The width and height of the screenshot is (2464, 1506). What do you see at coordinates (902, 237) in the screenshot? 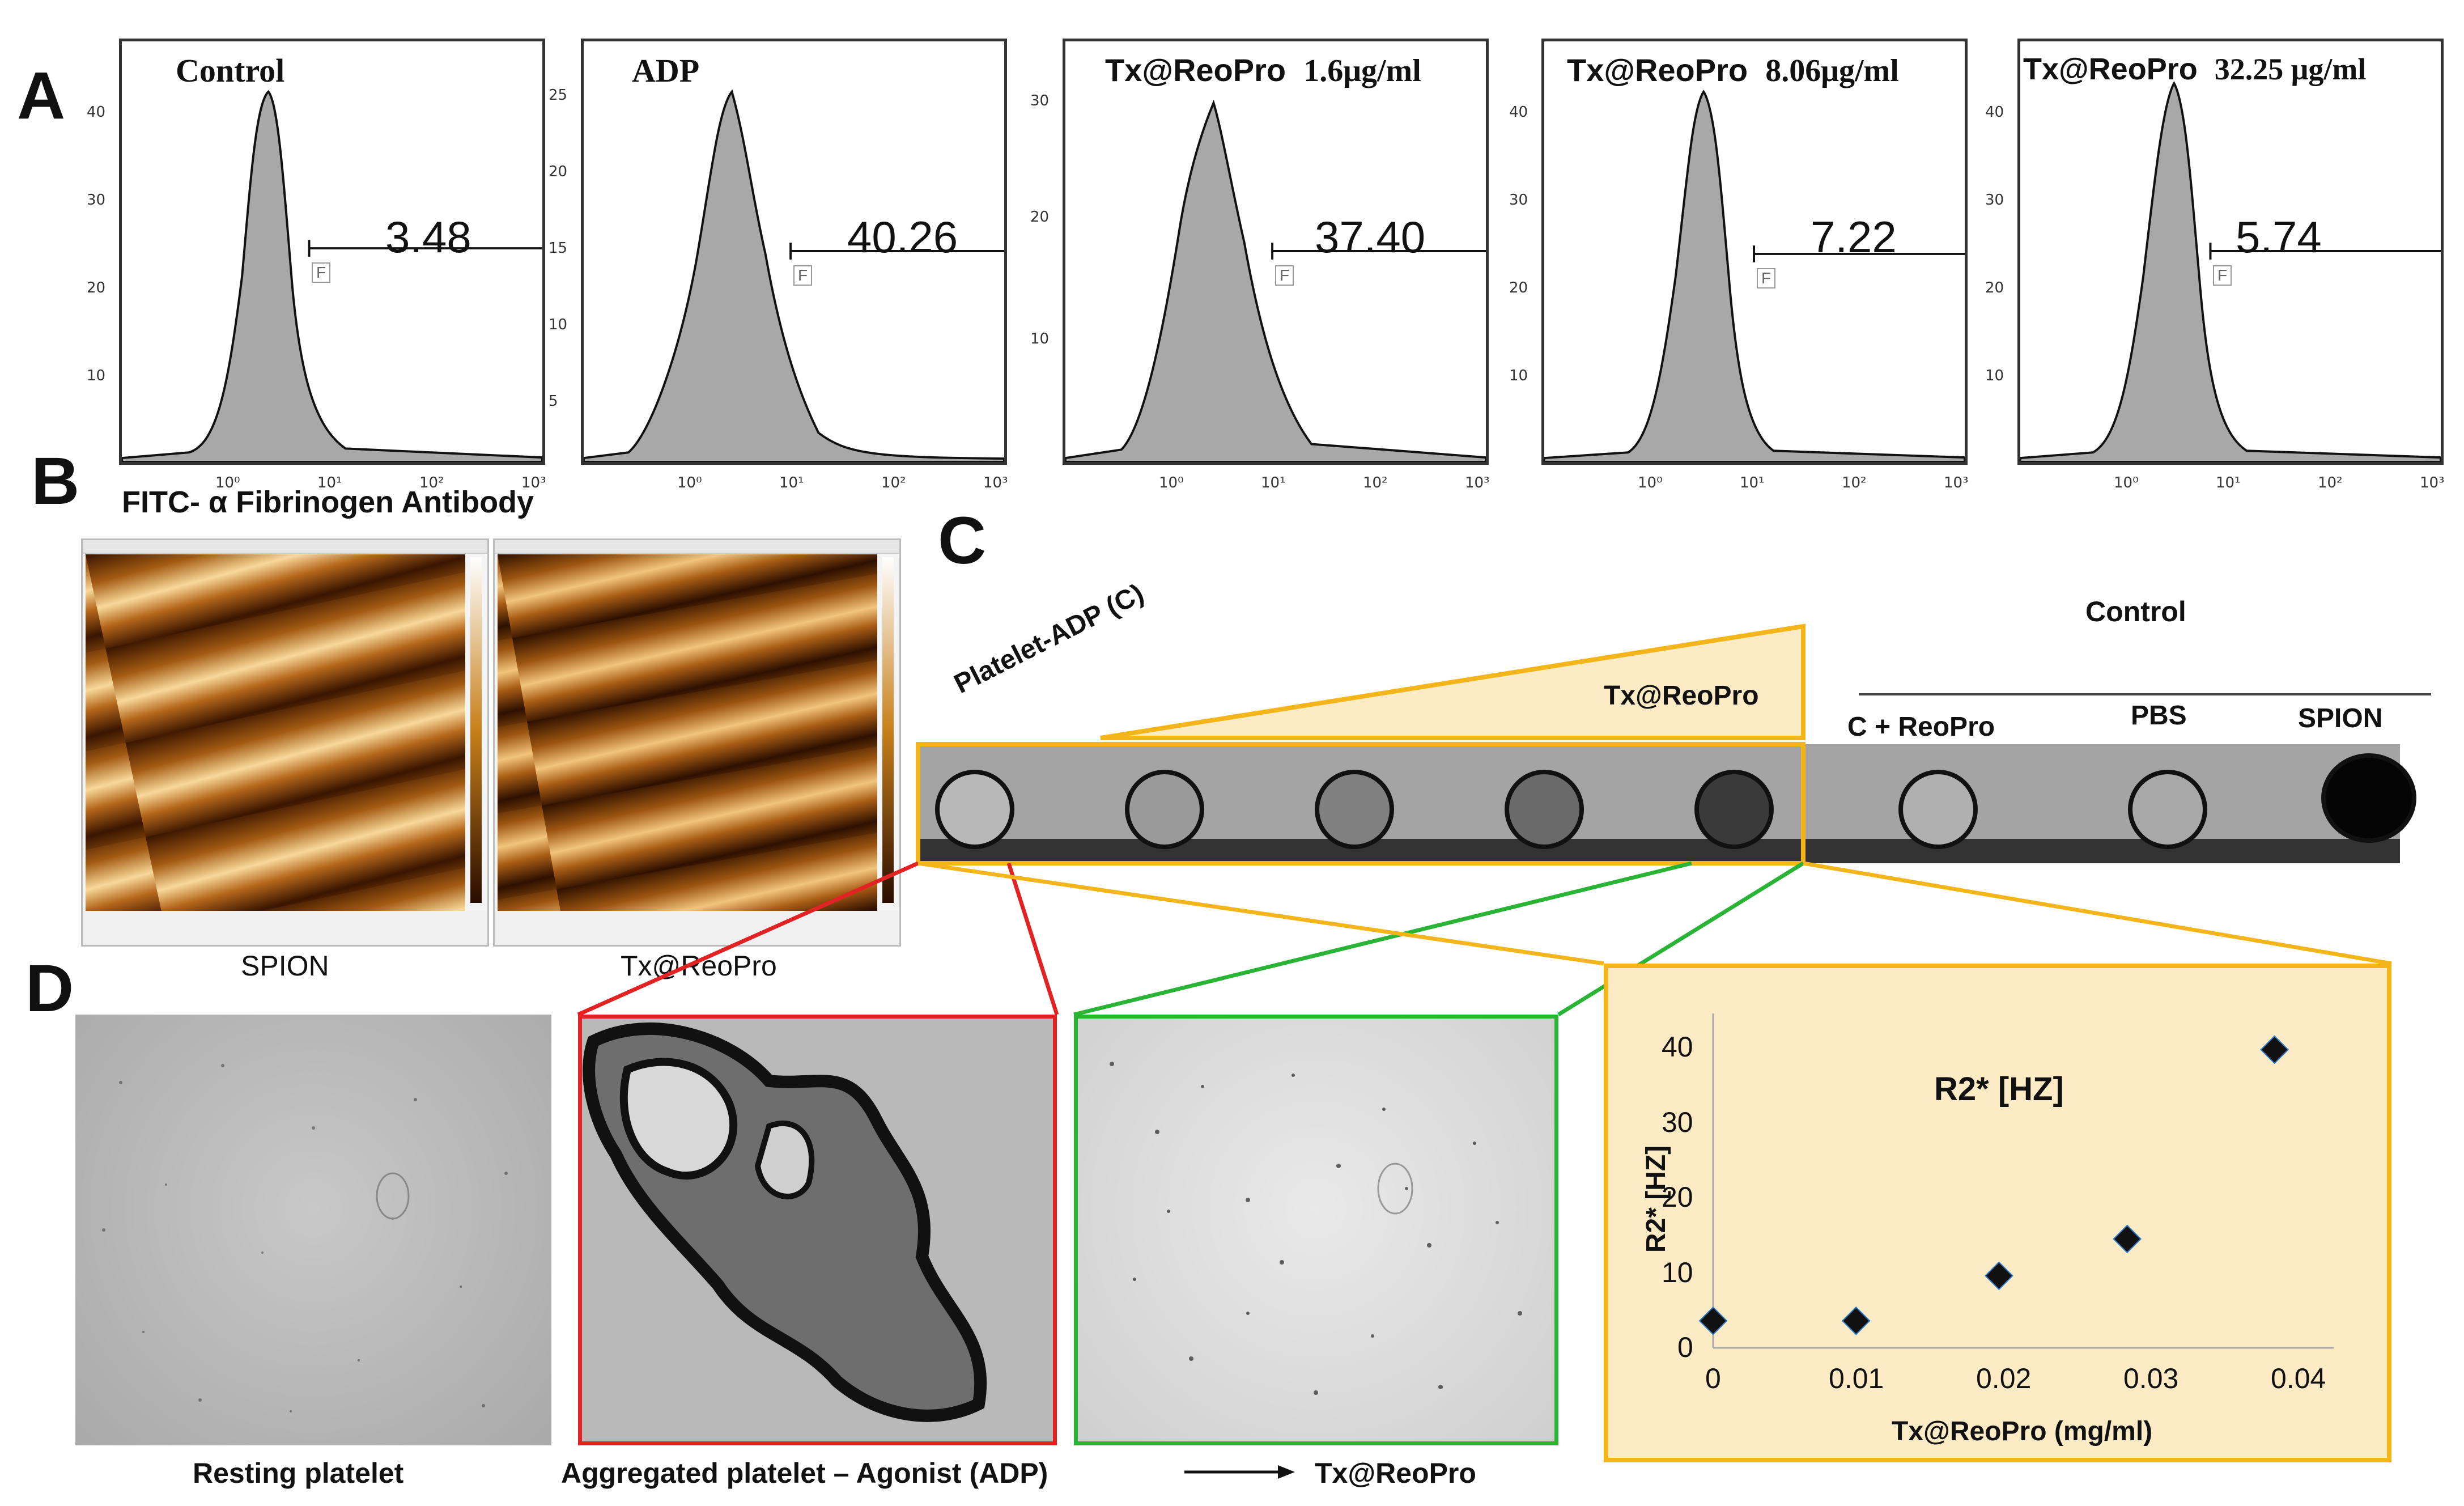
I see `gated-percentage: 40.26` at bounding box center [902, 237].